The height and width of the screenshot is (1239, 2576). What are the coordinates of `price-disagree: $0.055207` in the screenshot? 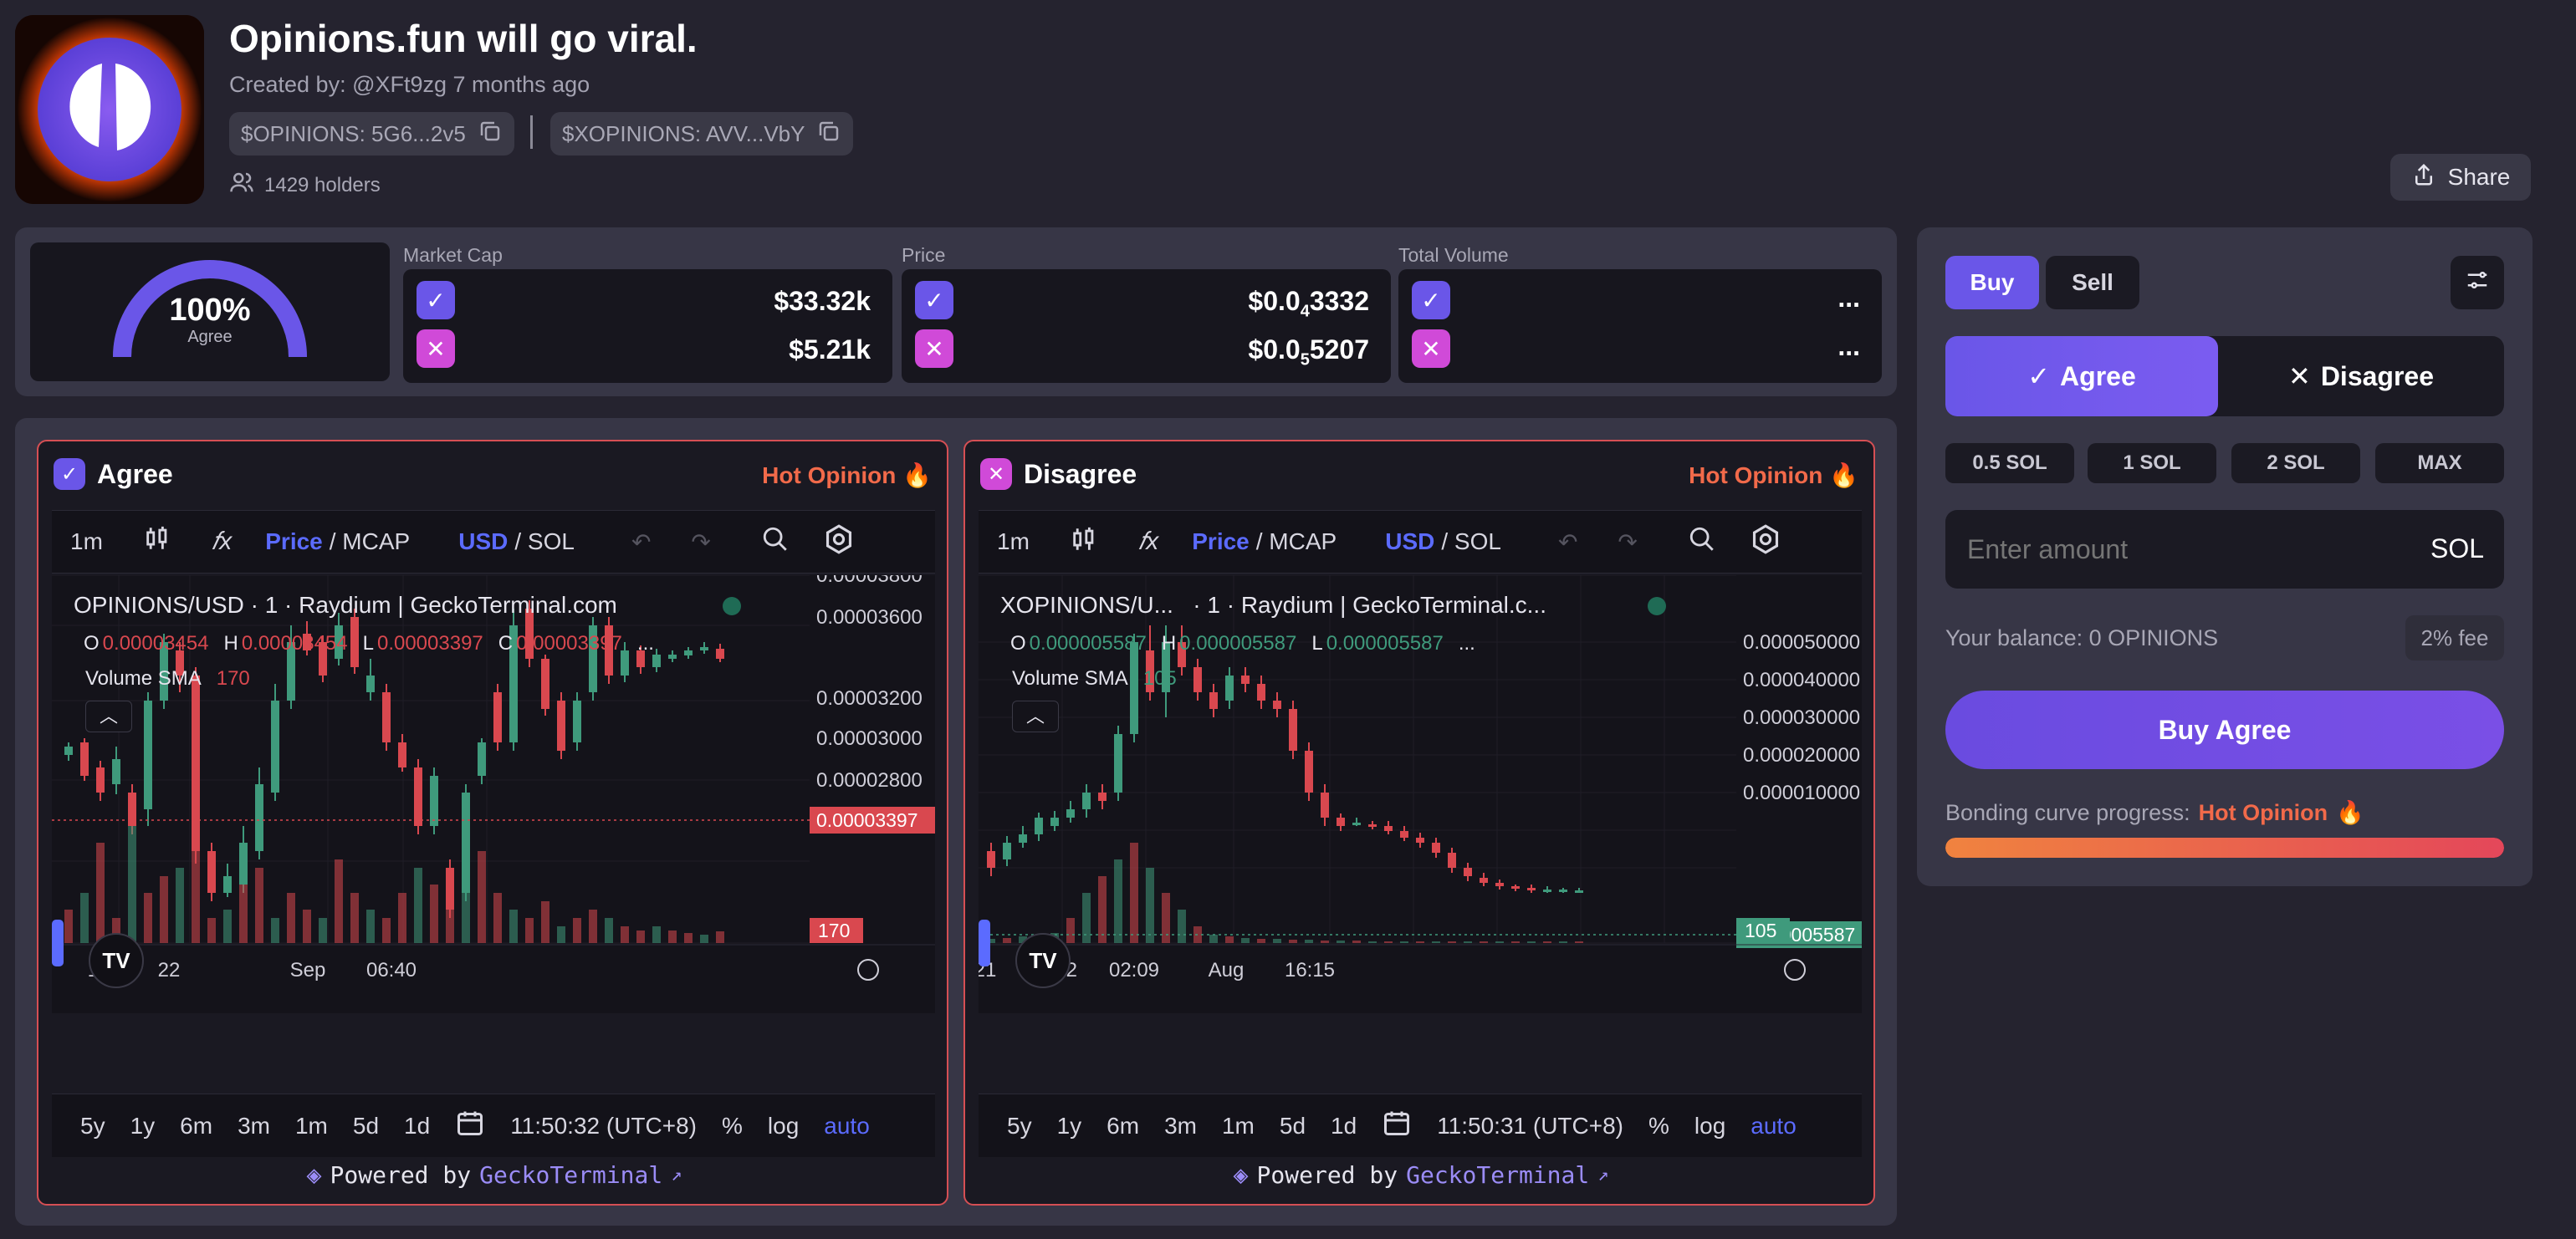 It's located at (1308, 352).